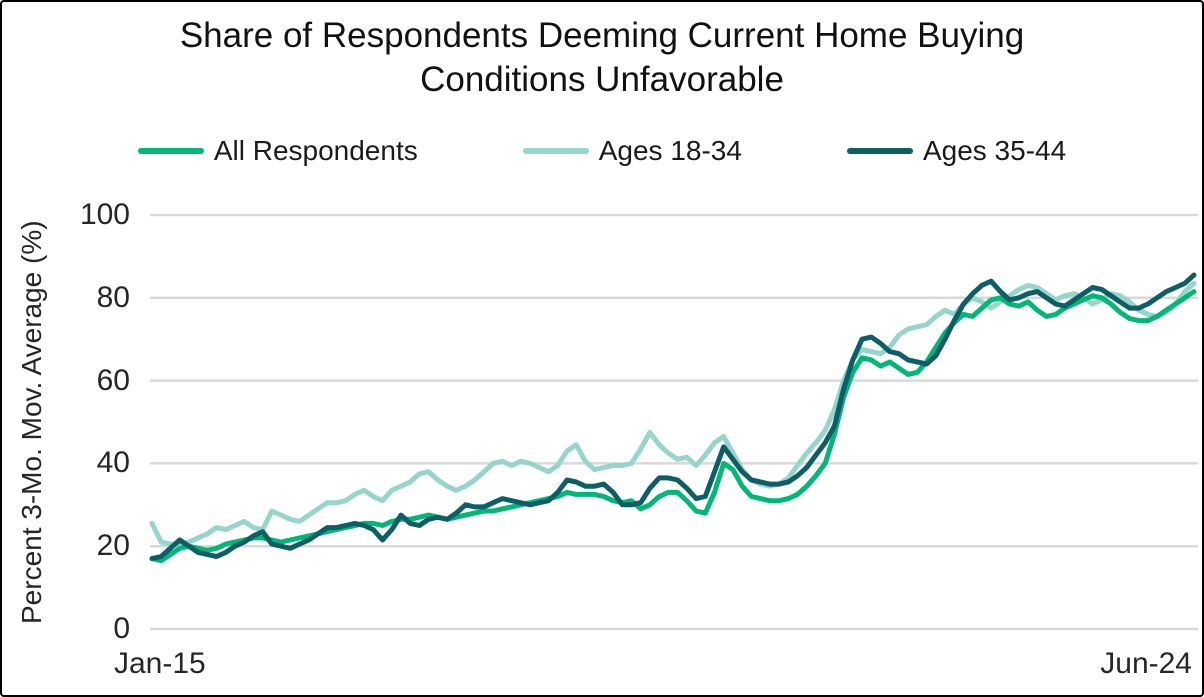  Describe the element at coordinates (113, 380) in the screenshot. I see `y-tick-label-60: 60` at that location.